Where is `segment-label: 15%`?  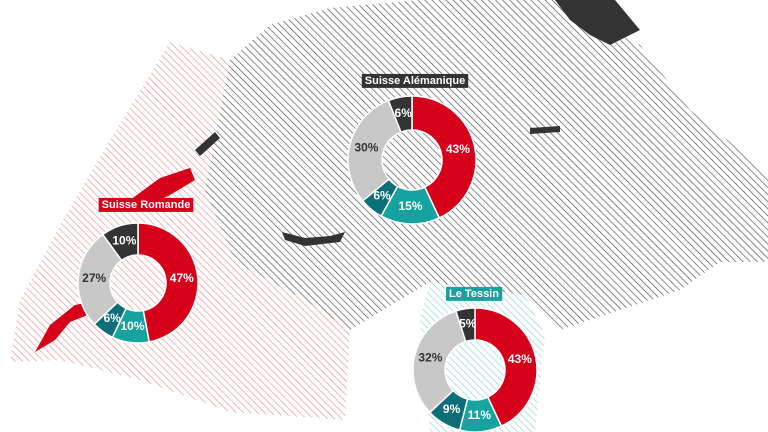 segment-label: 15% is located at coordinates (411, 206).